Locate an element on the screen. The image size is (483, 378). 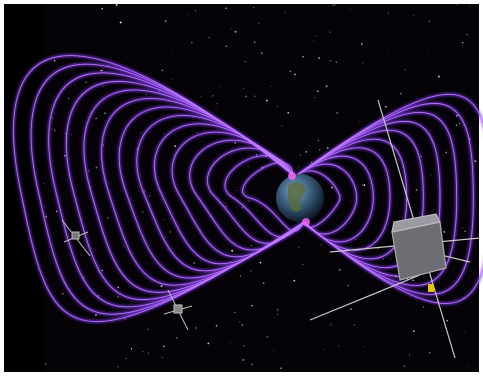
satellite-small is located at coordinates (178, 310).